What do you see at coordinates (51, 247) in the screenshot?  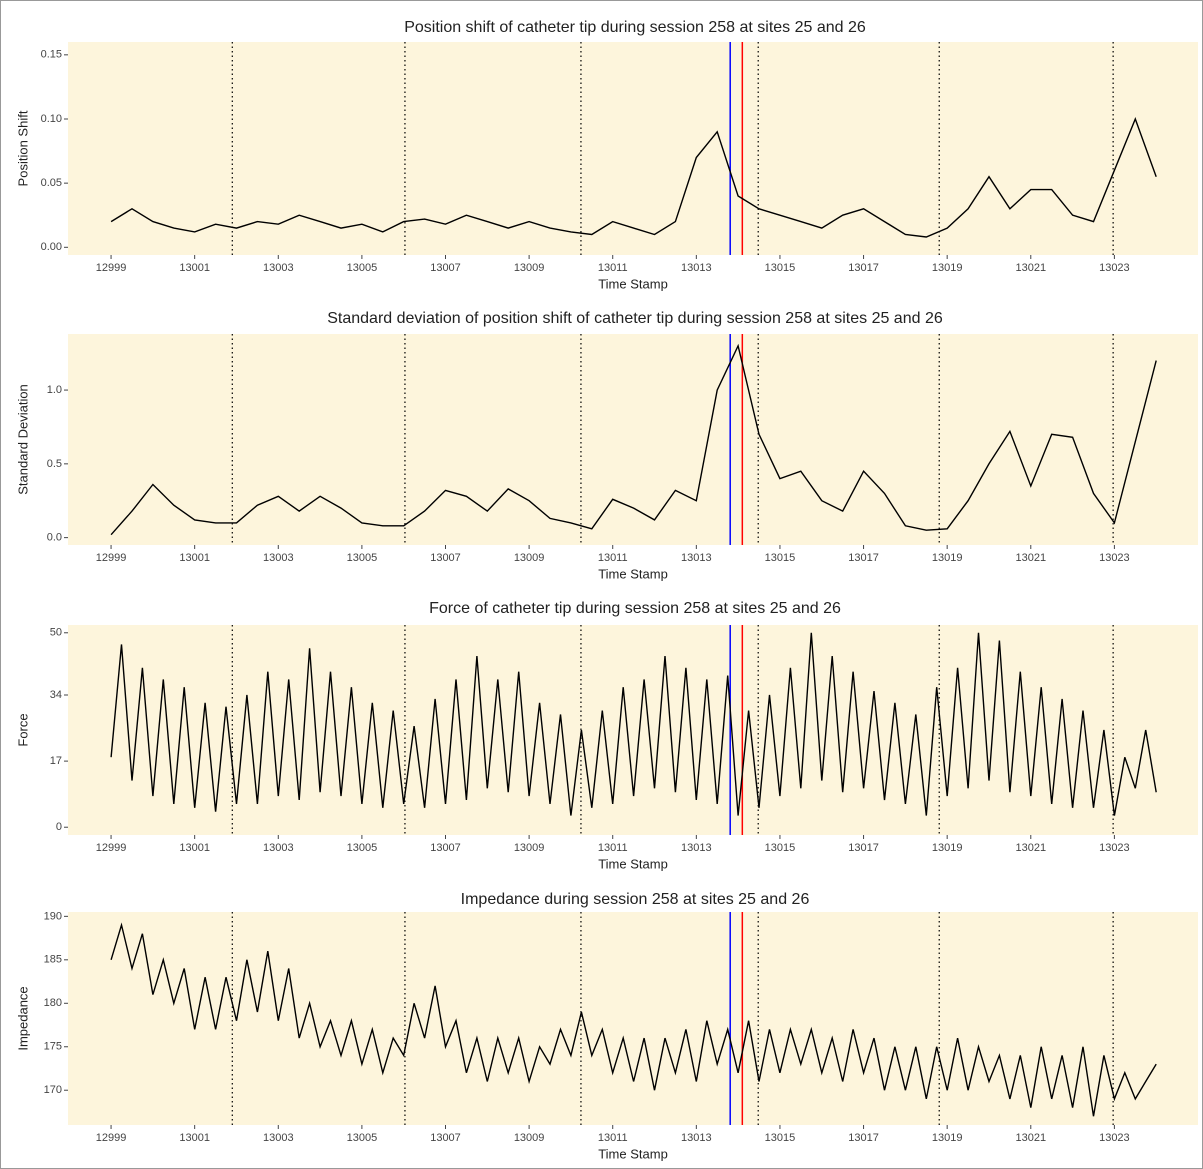 I see `y-tick-label: 0.00` at bounding box center [51, 247].